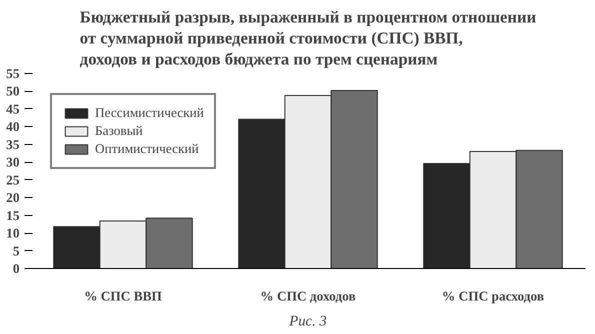  What do you see at coordinates (16, 268) in the screenshot?
I see `y-tick-label: 0` at bounding box center [16, 268].